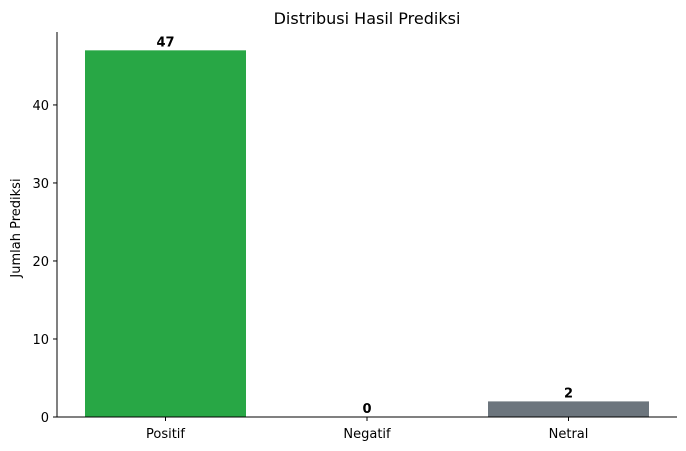 Image resolution: width=686 pixels, height=451 pixels. What do you see at coordinates (569, 434) in the screenshot?
I see `x-tick-label-netral: Netral` at bounding box center [569, 434].